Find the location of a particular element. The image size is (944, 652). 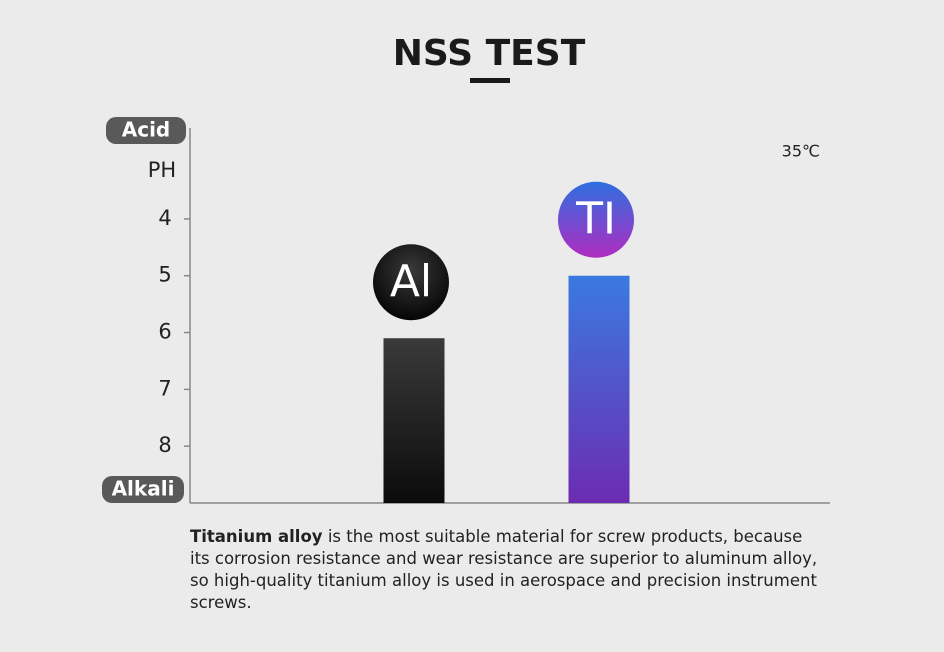

y-tick-label: 6 is located at coordinates (164, 332).